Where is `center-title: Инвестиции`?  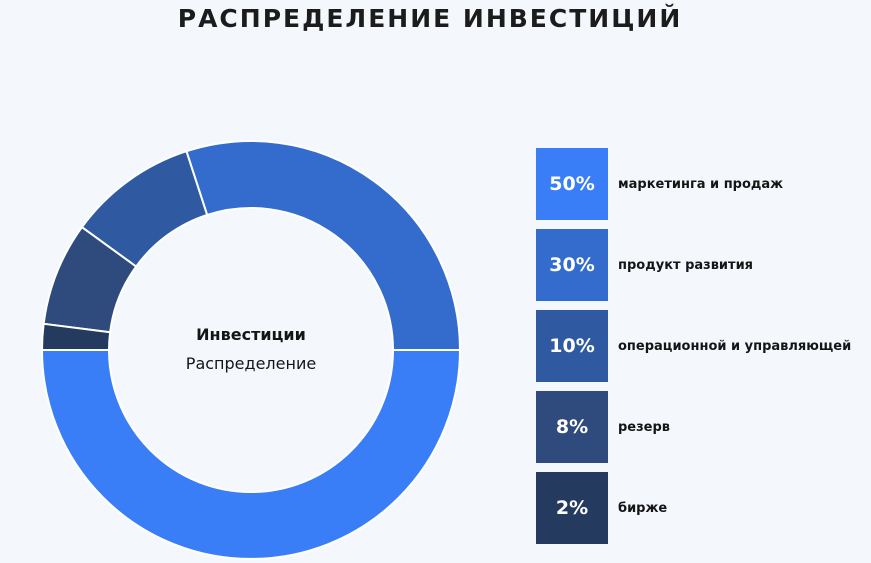 center-title: Инвестиции is located at coordinates (251, 334).